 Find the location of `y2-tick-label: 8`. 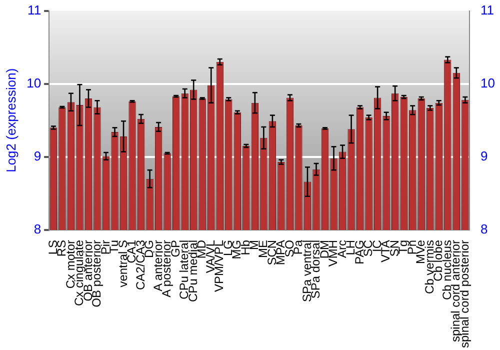

y2-tick-label: 8 is located at coordinates (484, 229).